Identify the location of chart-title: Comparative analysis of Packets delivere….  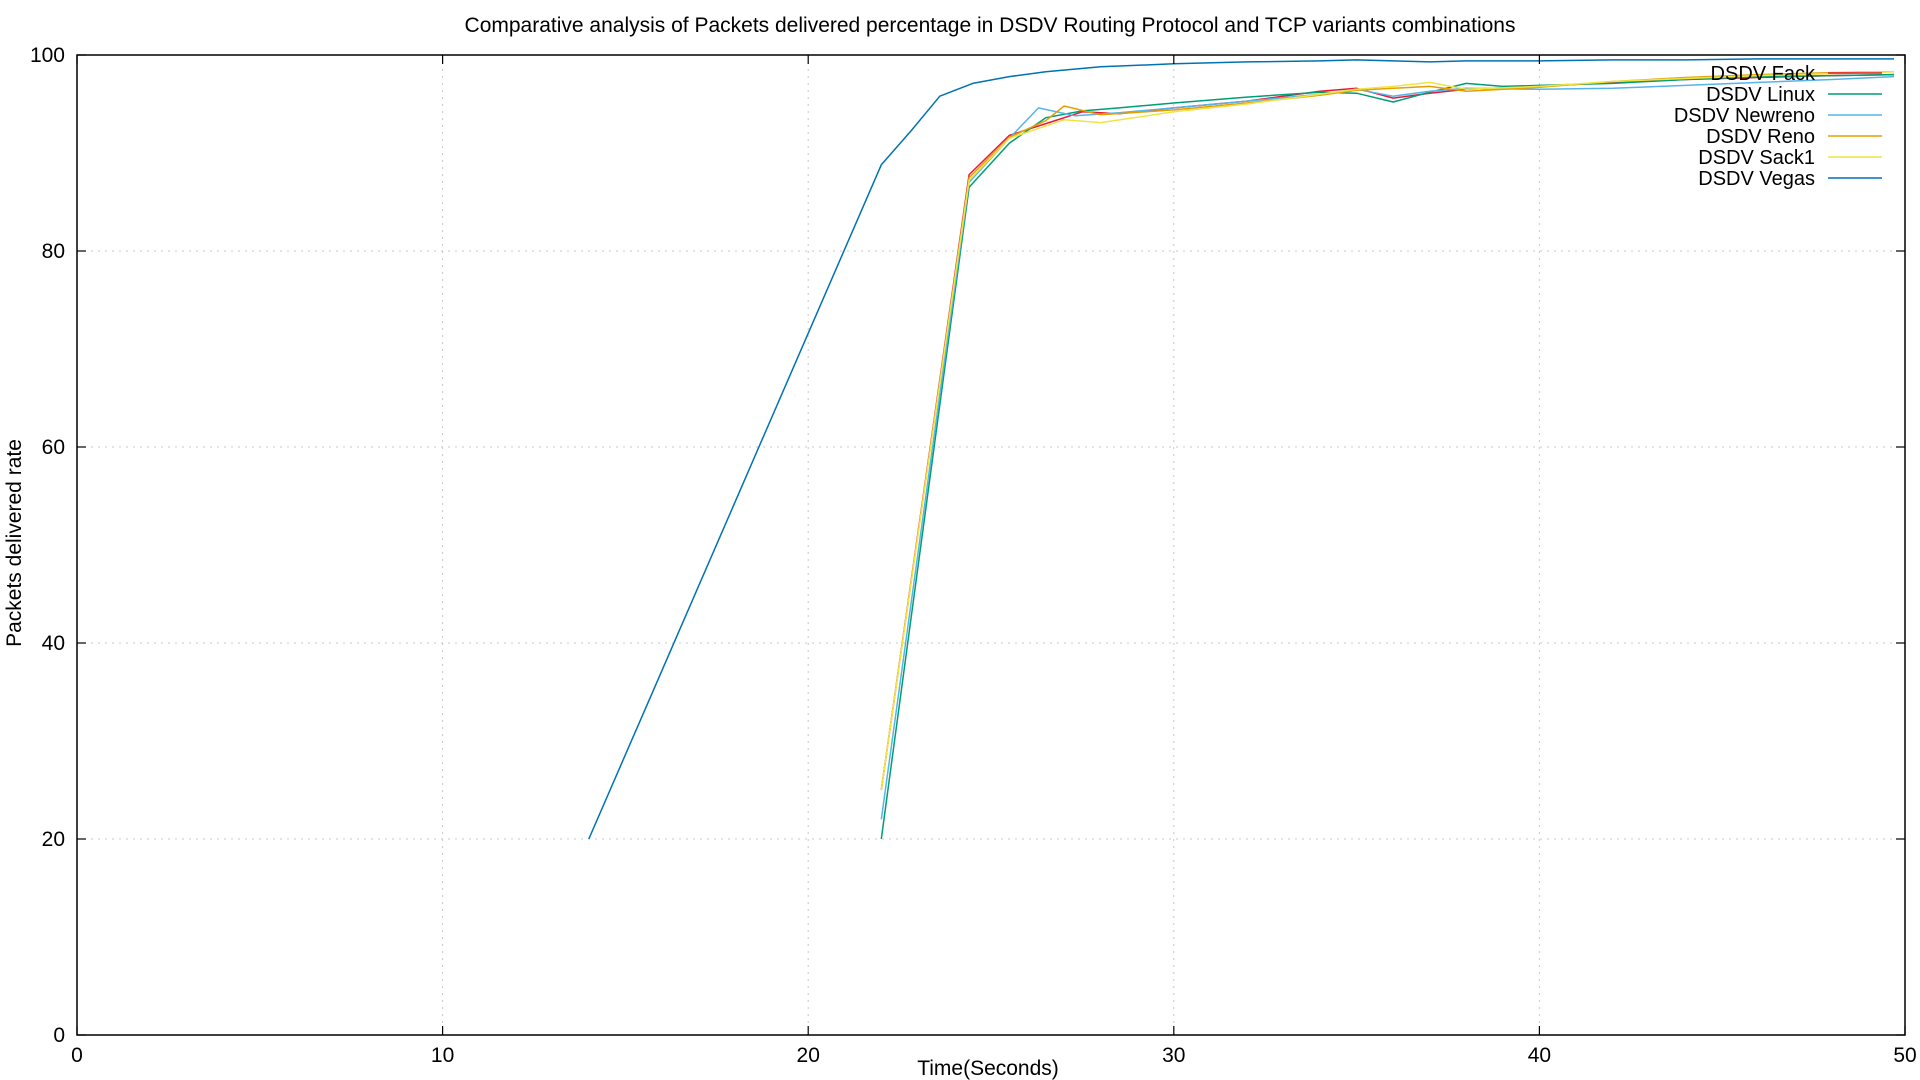
(990, 25).